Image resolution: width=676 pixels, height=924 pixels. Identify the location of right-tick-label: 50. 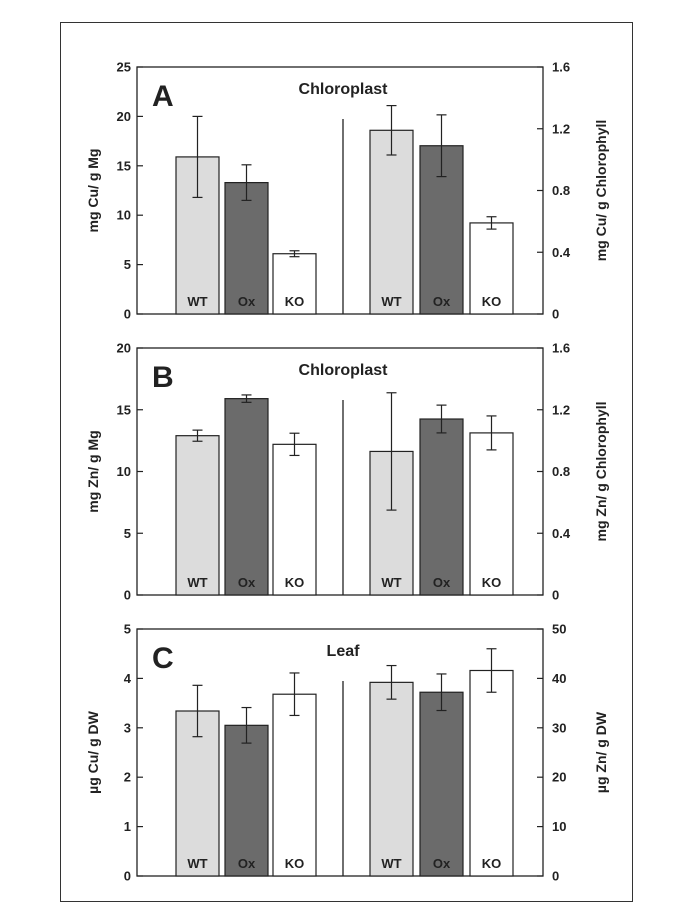
(559, 629).